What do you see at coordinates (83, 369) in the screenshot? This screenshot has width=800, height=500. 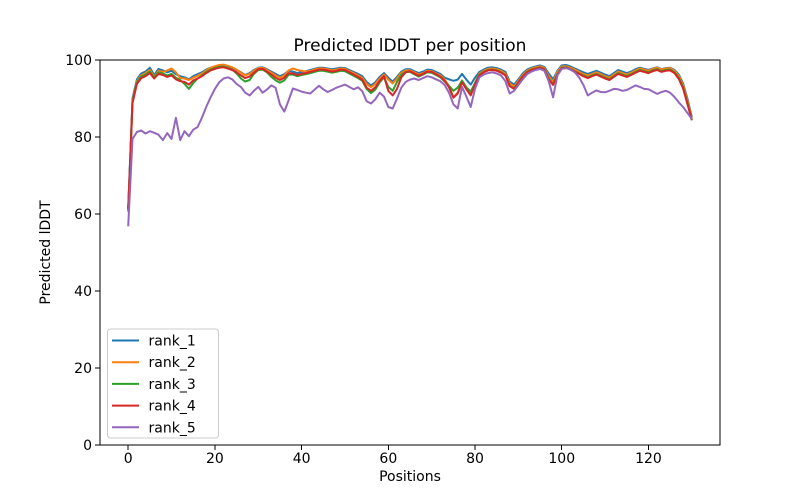 I see `y-tick-label: 20` at bounding box center [83, 369].